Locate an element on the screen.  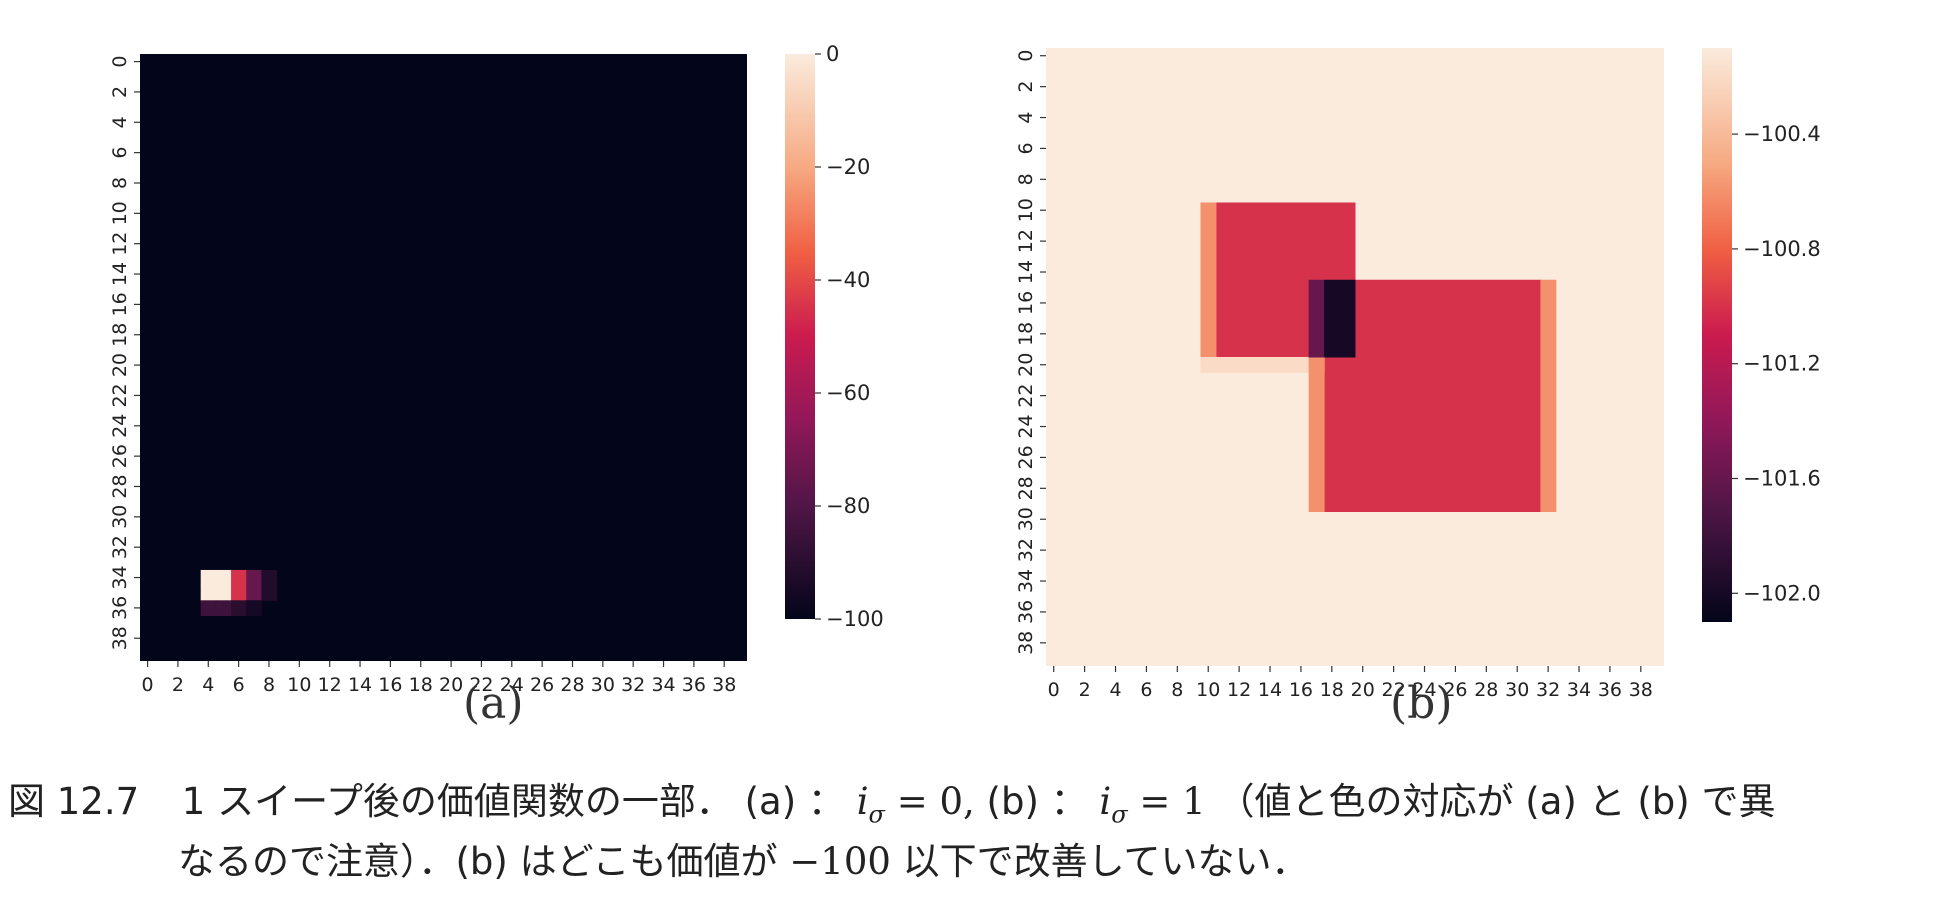
y-tick-label: 28 is located at coordinates (1026, 488).